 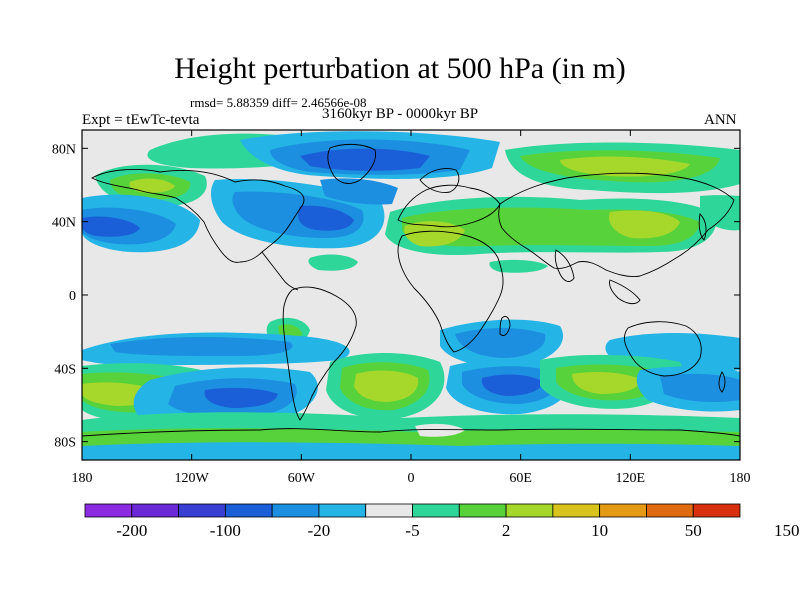 I want to click on y-tick-label: 40S, so click(x=65, y=369).